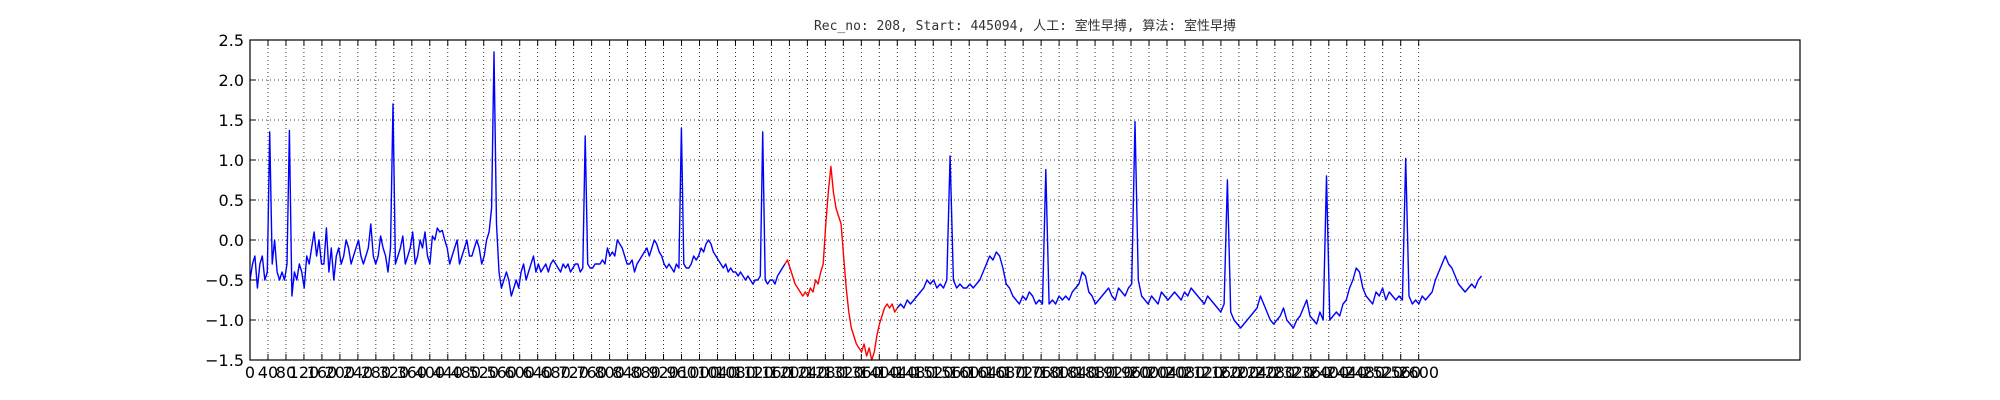 The image size is (2000, 400). I want to click on x-tick-label: 200, so click(340, 372).